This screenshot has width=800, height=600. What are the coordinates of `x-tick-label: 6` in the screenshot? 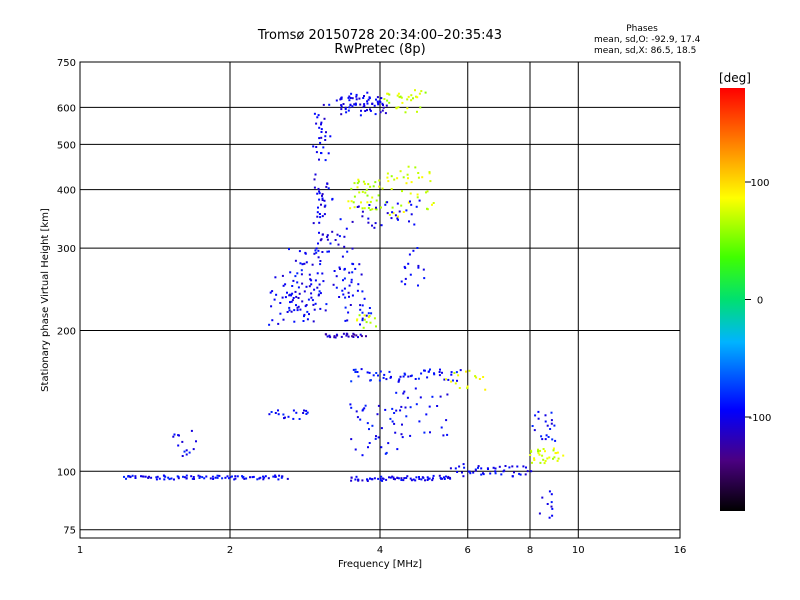 It's located at (468, 550).